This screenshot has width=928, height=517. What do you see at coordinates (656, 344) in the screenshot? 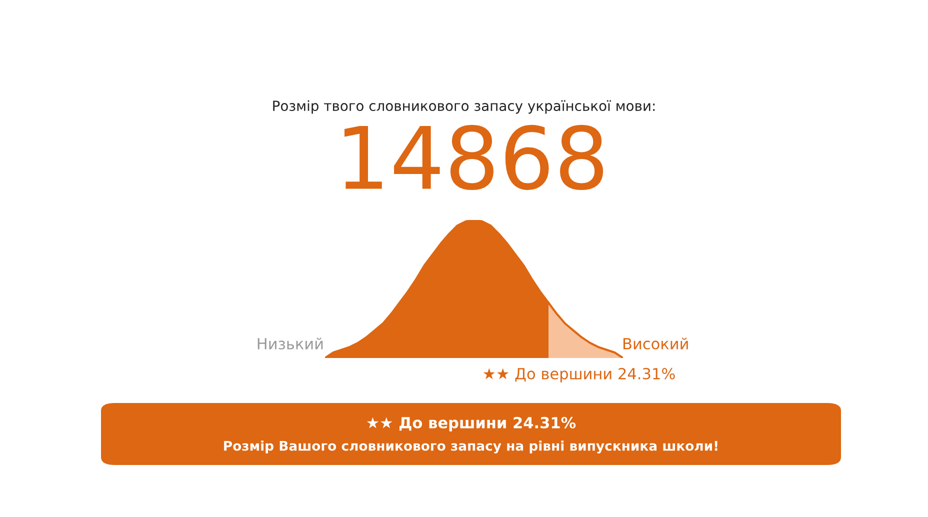
I see `annotation: Високий` at bounding box center [656, 344].